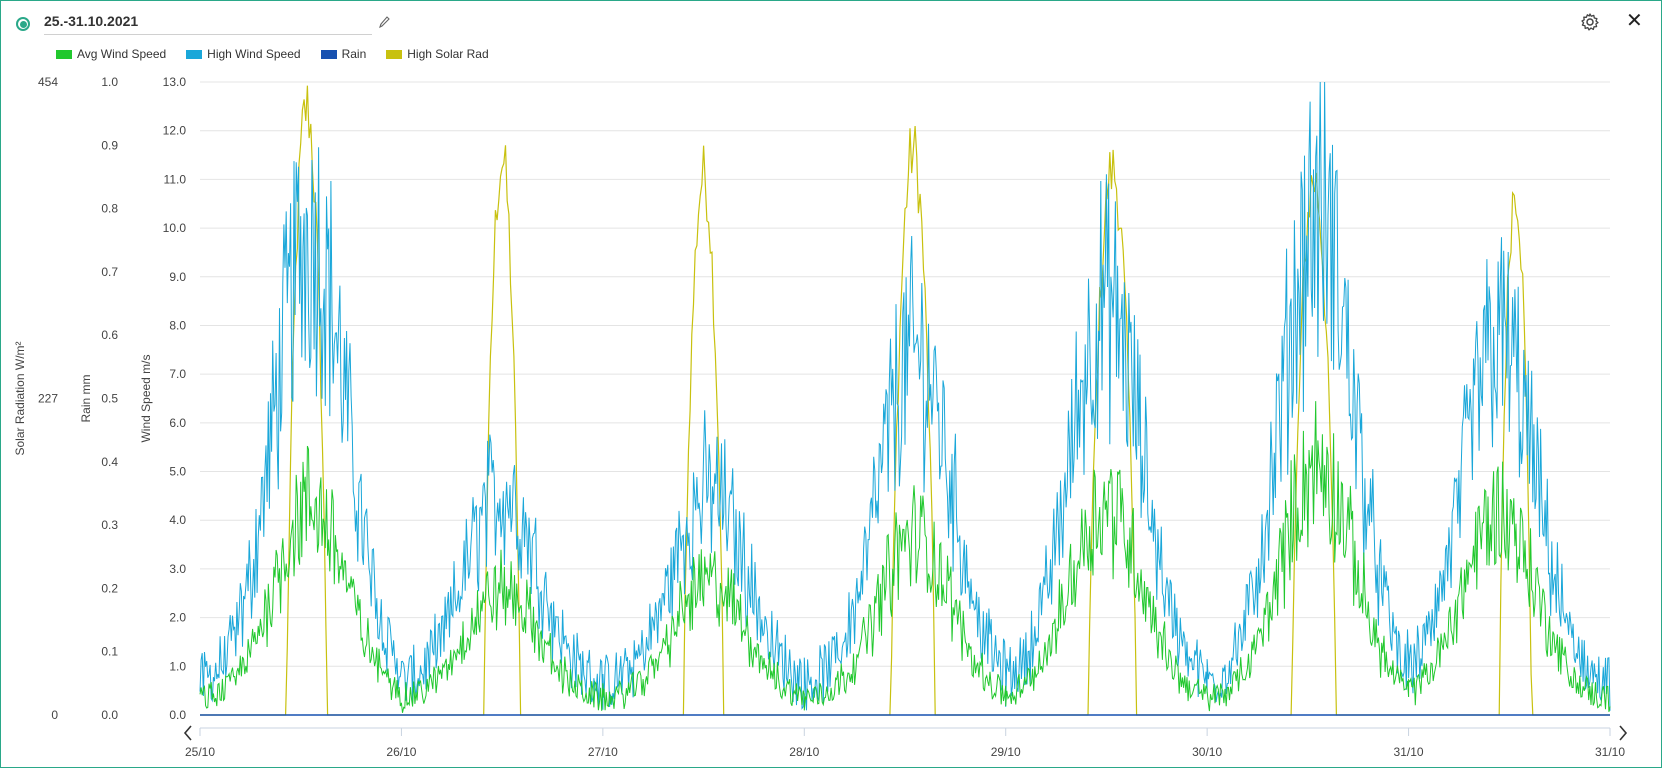  I want to click on chevron-right-icon, so click(1623, 733).